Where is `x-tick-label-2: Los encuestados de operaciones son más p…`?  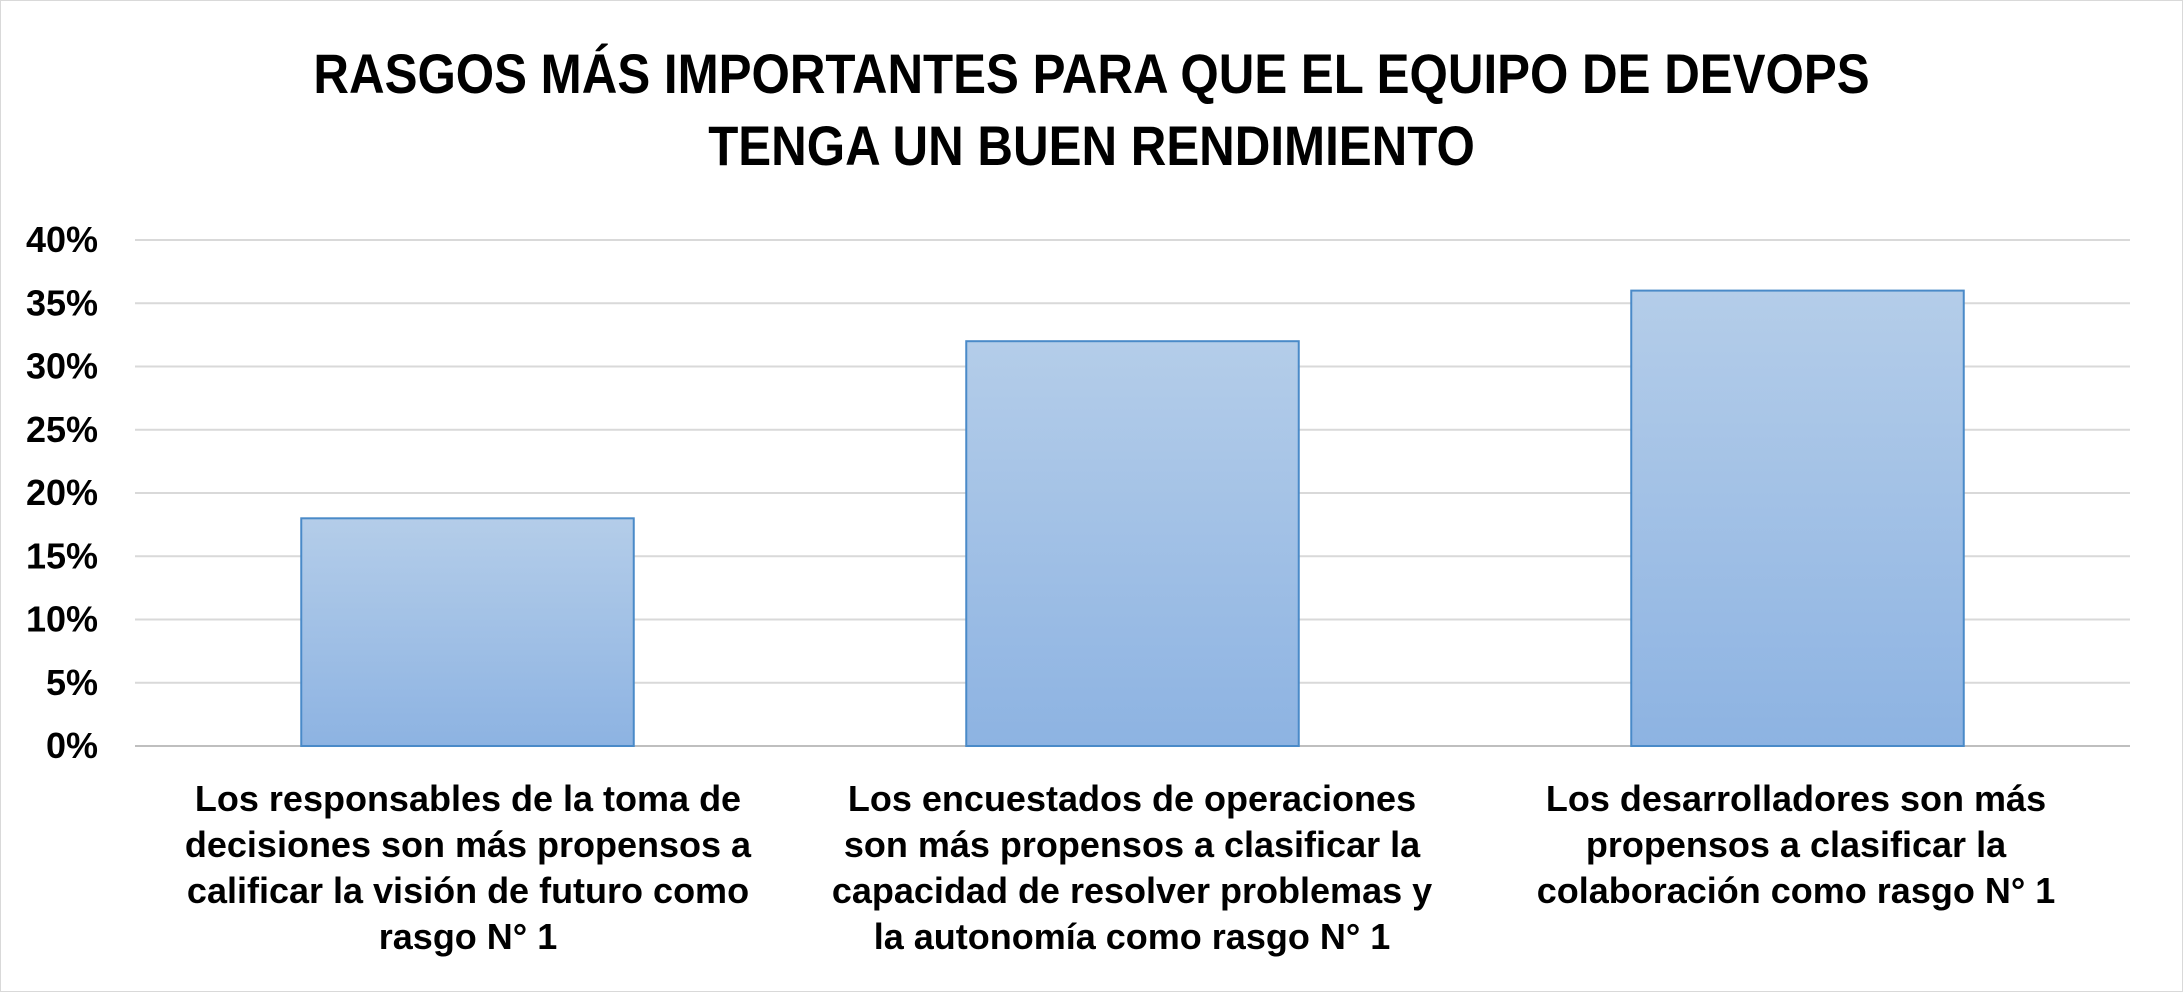
x-tick-label-2: Los encuestados de operaciones son más p… is located at coordinates (1132, 867).